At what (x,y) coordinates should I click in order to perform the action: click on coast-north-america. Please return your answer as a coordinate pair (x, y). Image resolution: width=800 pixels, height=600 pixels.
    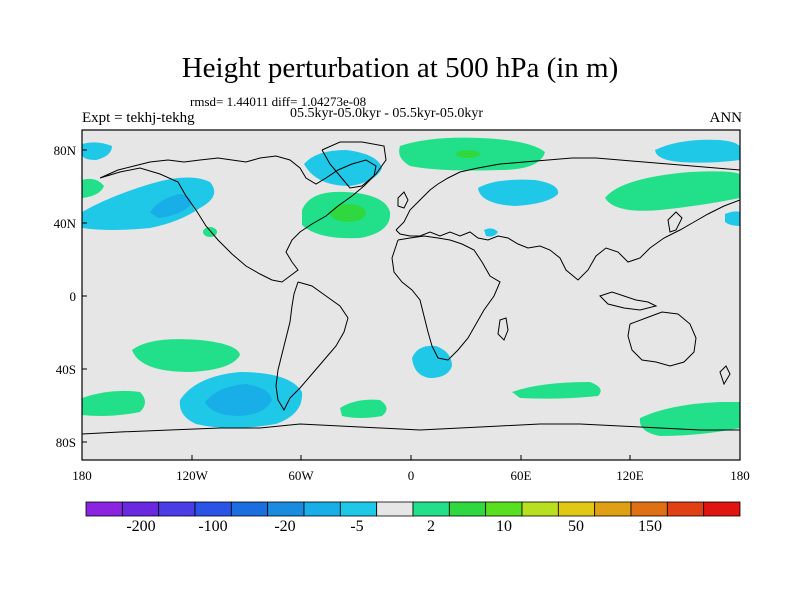
    Looking at the image, I should click on (238, 219).